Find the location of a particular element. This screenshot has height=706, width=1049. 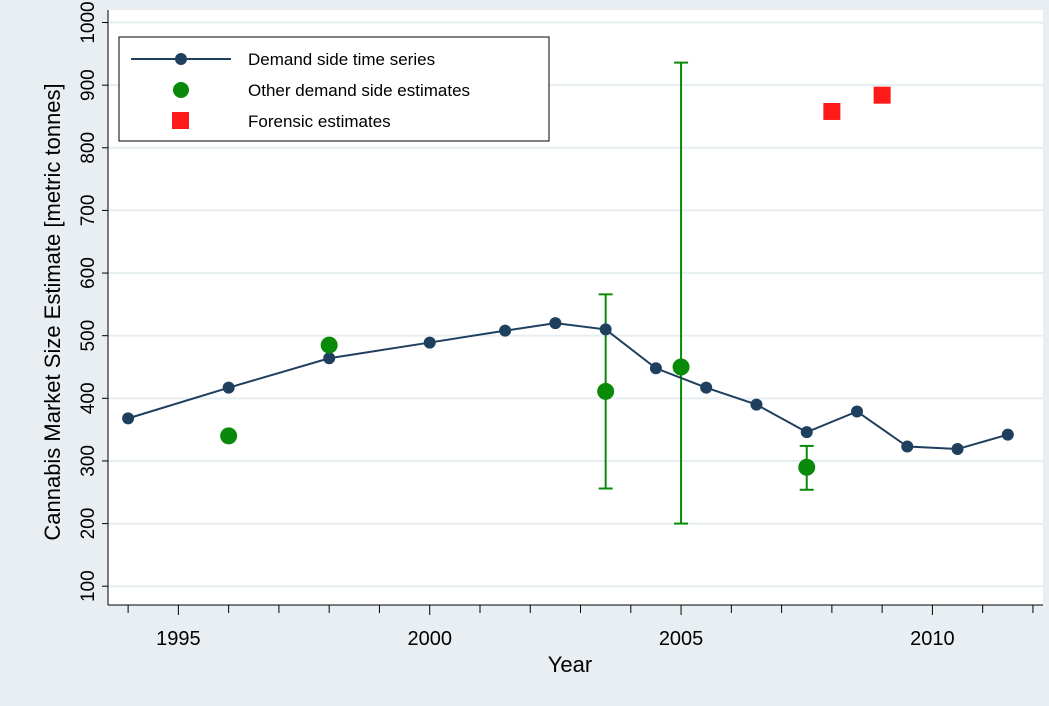

y-tick-label-200: 200 is located at coordinates (88, 524).